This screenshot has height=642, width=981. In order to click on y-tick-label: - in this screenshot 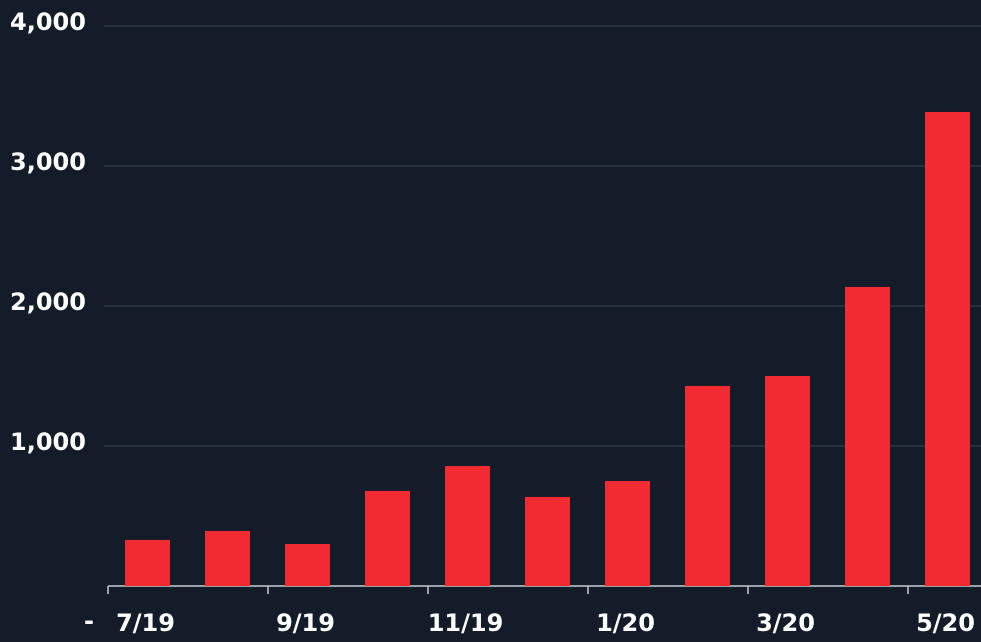, I will do `click(89, 621)`.